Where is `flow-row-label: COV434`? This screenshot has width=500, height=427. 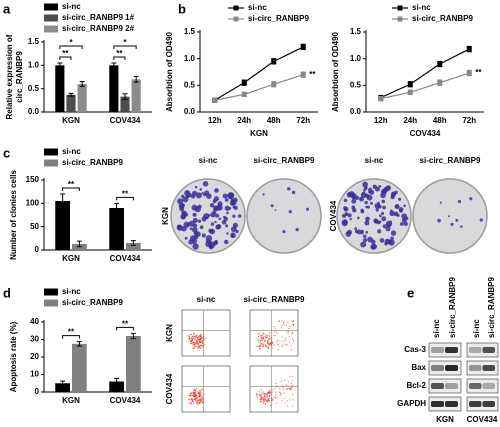
flow-row-label: COV434 is located at coordinates (169, 388).